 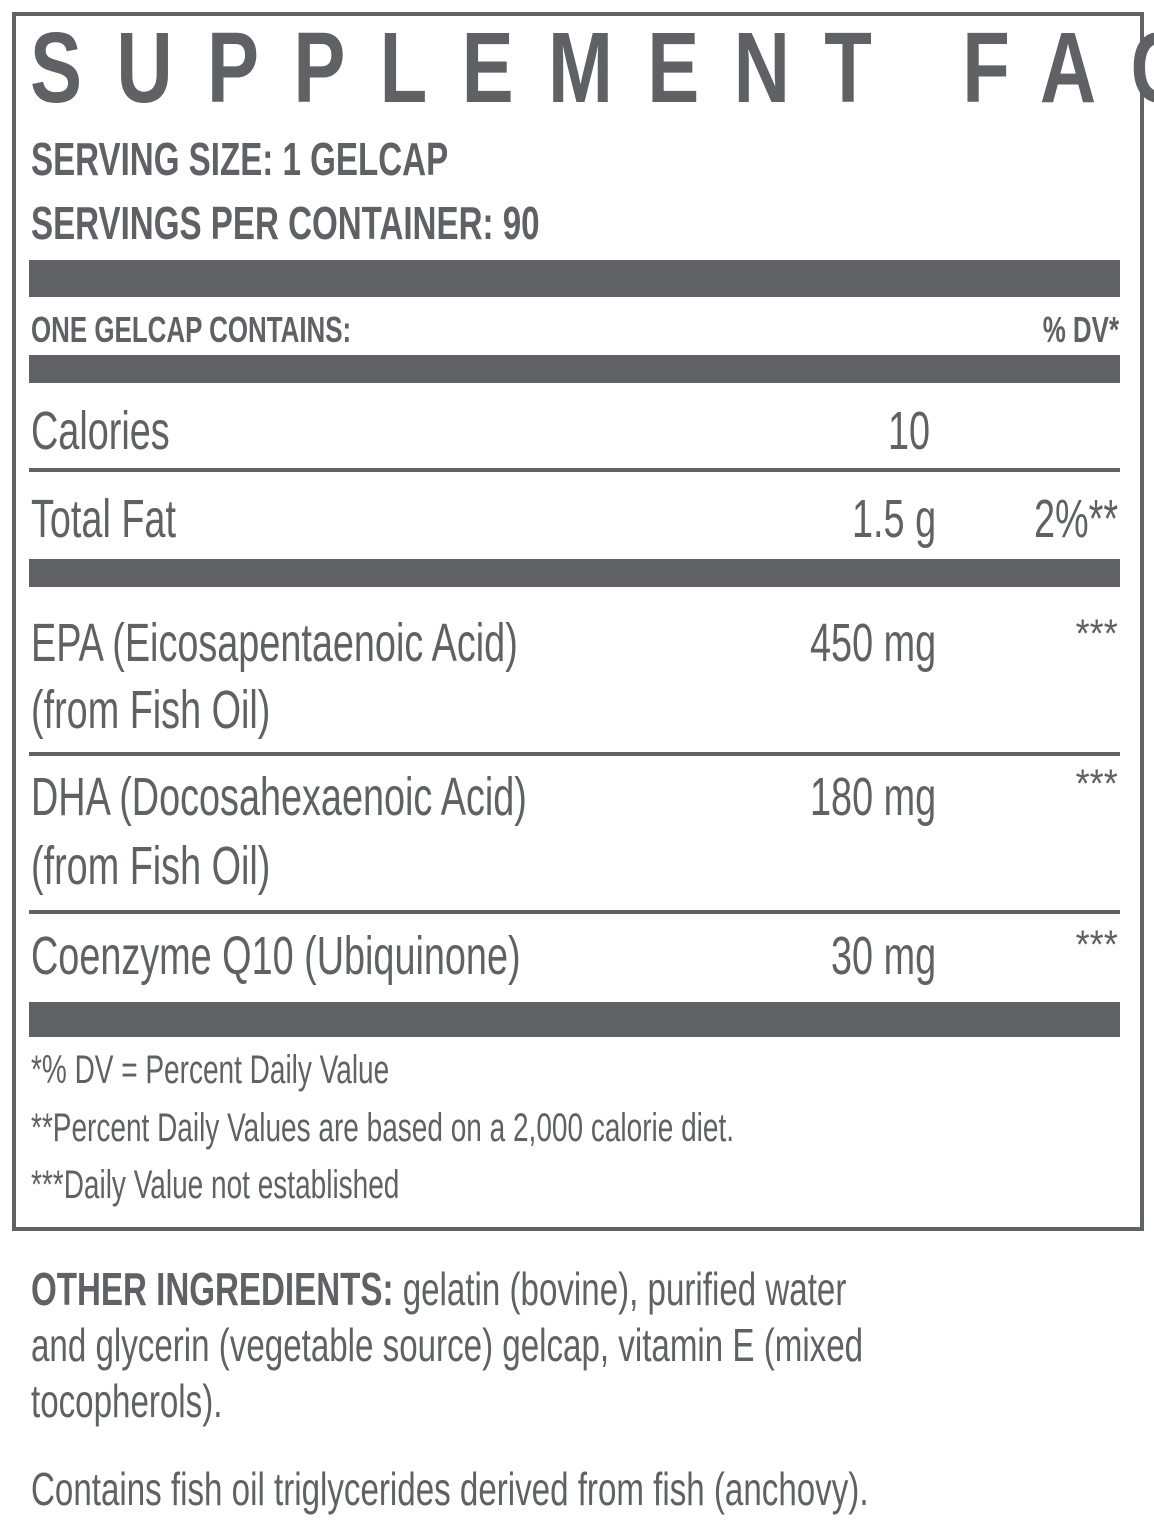 What do you see at coordinates (592, 68) in the screenshot?
I see `panel-title: SUPPLEMENT FACTS` at bounding box center [592, 68].